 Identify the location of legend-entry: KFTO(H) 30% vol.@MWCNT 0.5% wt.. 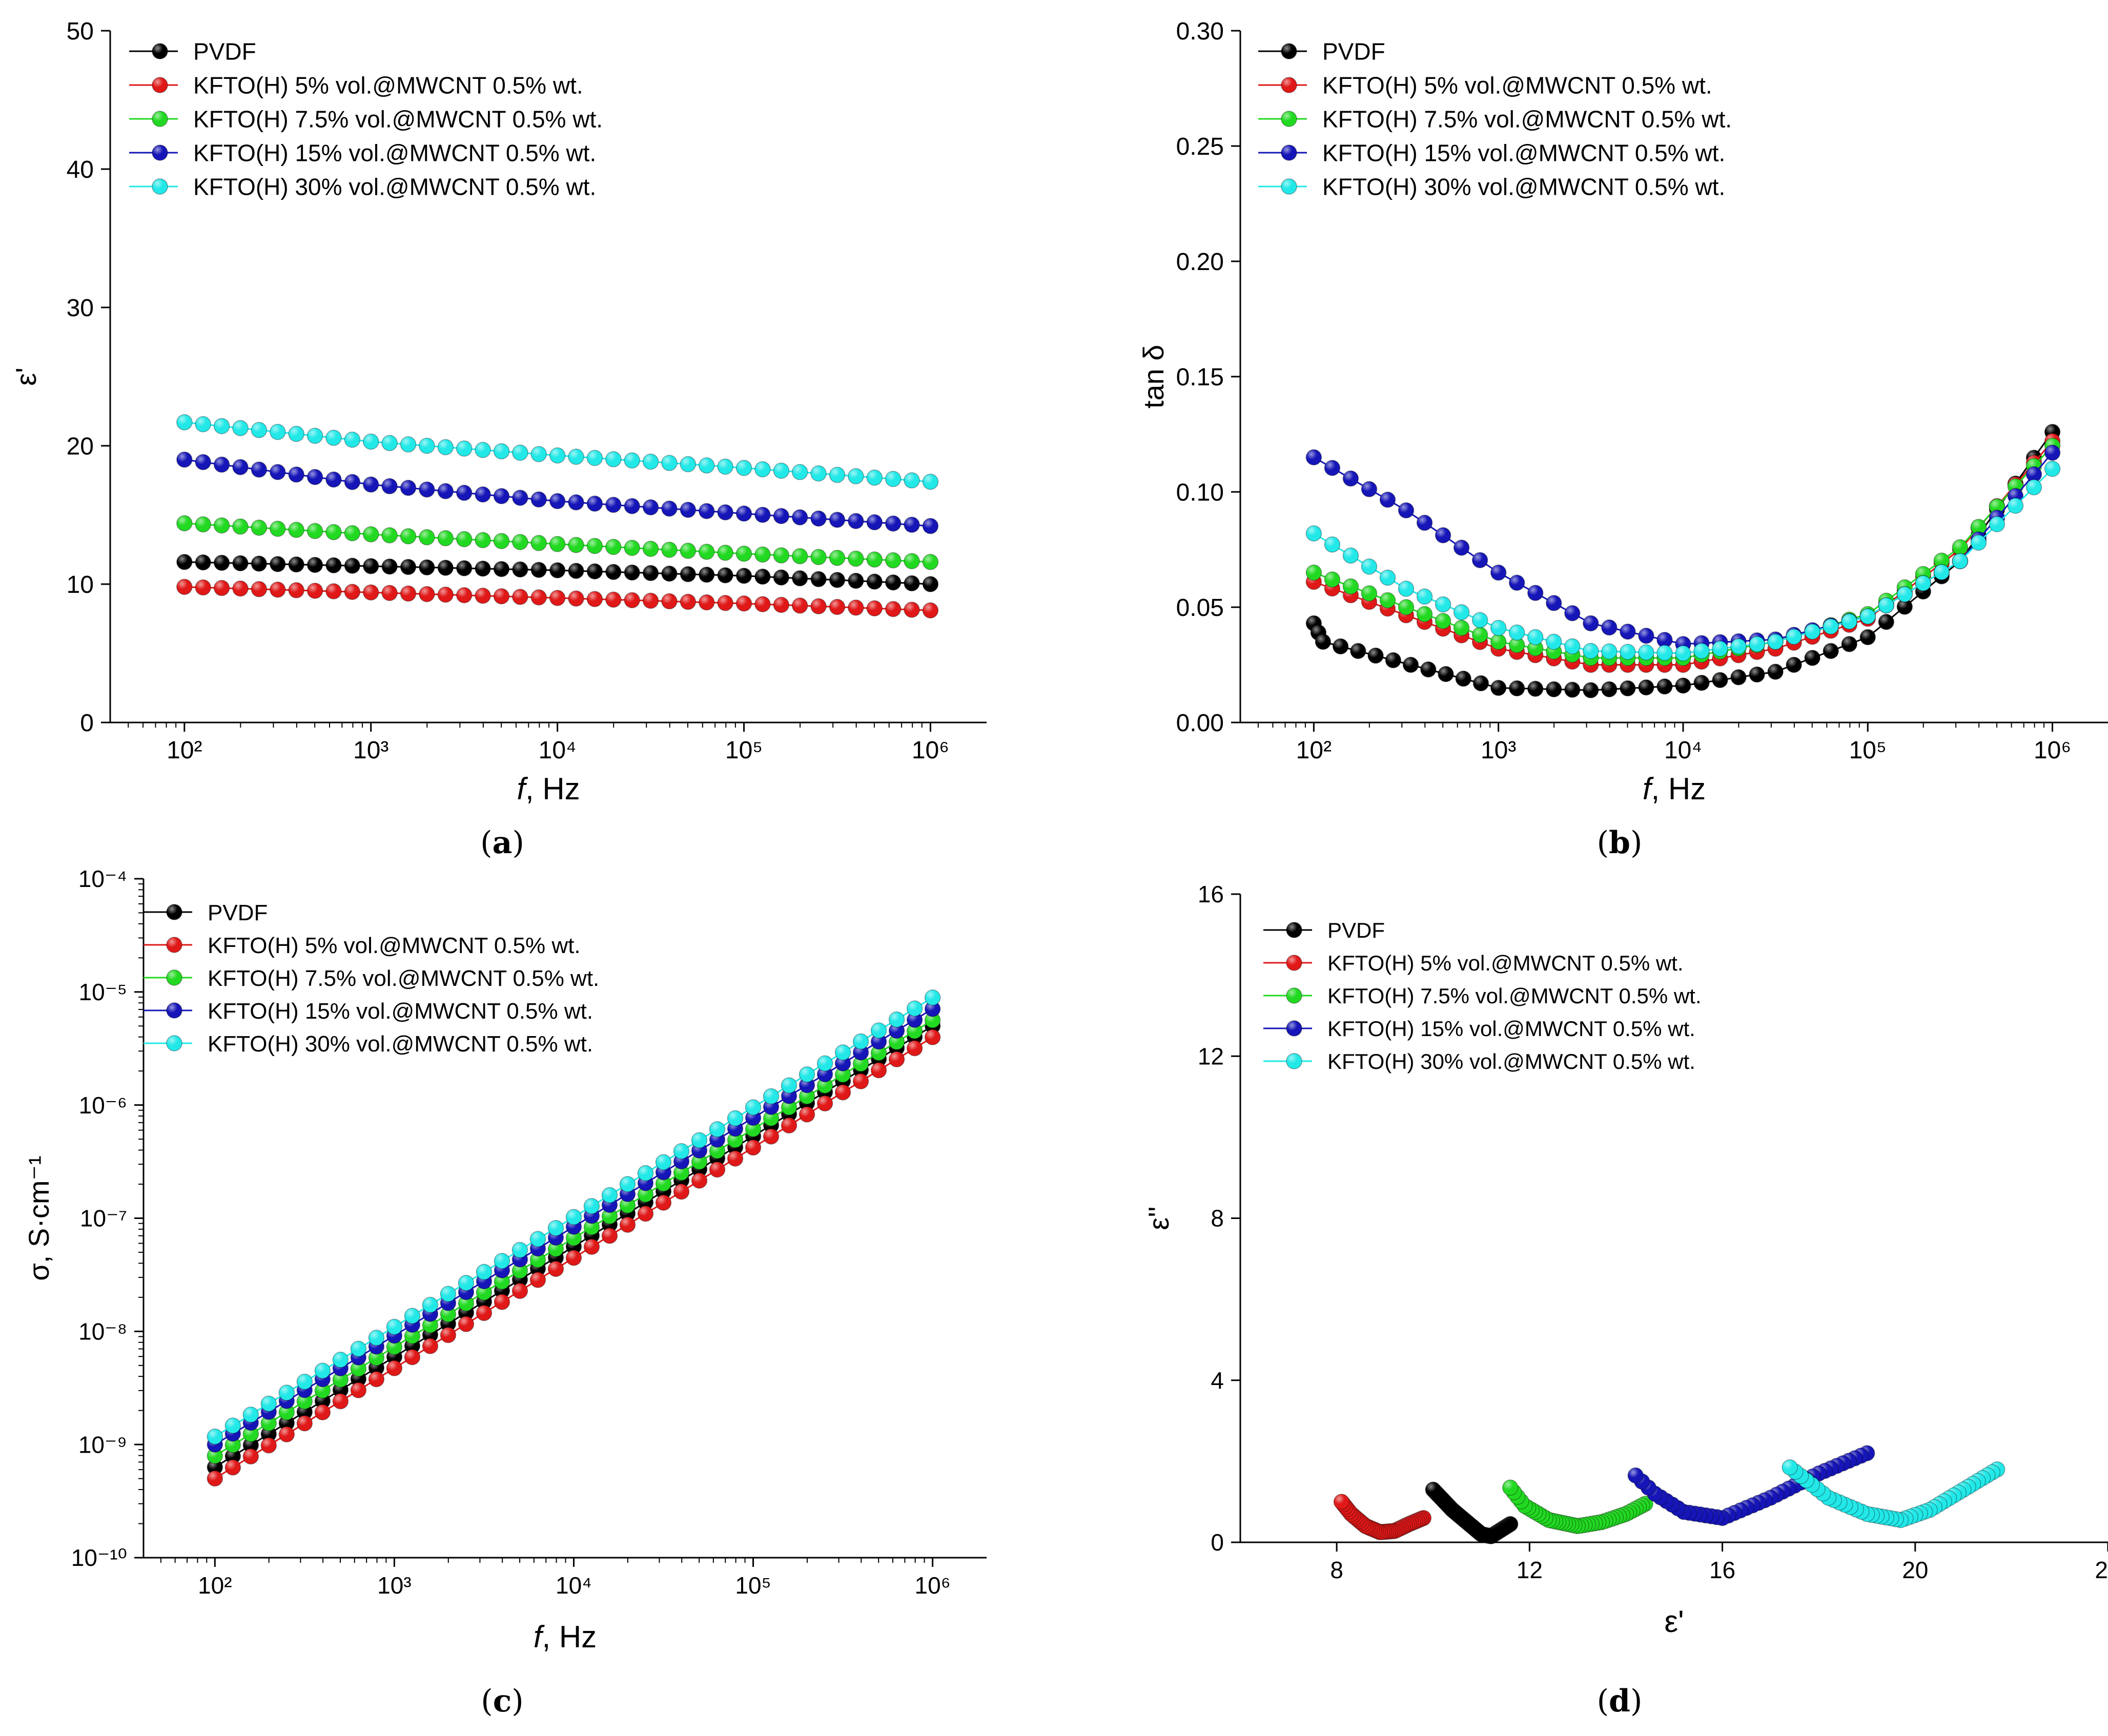
(368, 1044).